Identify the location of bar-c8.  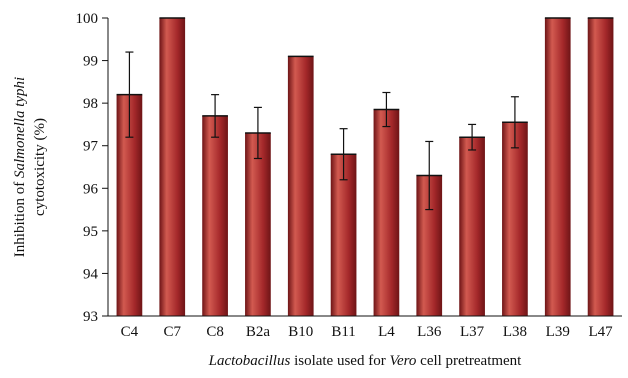
(215, 216).